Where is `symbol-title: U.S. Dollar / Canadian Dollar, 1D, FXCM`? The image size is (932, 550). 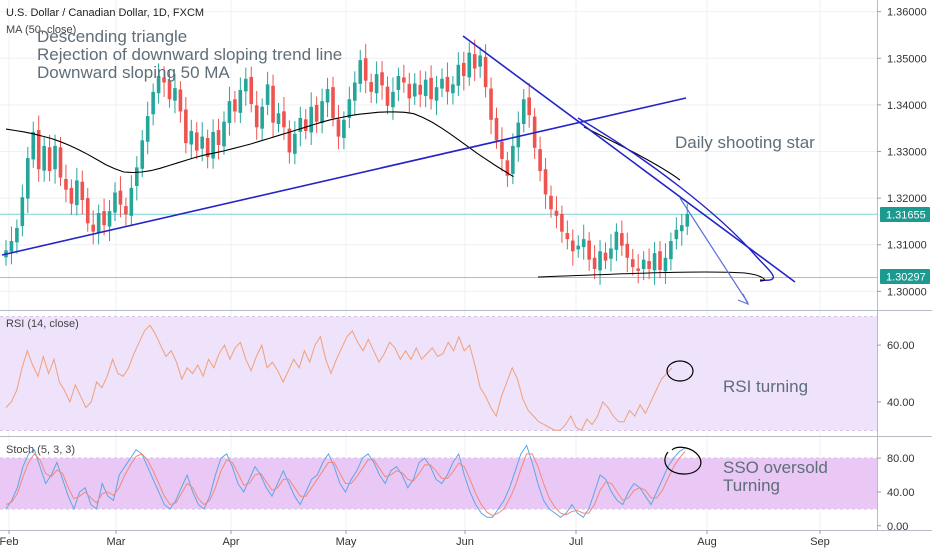
symbol-title: U.S. Dollar / Canadian Dollar, 1D, FXCM is located at coordinates (105, 13).